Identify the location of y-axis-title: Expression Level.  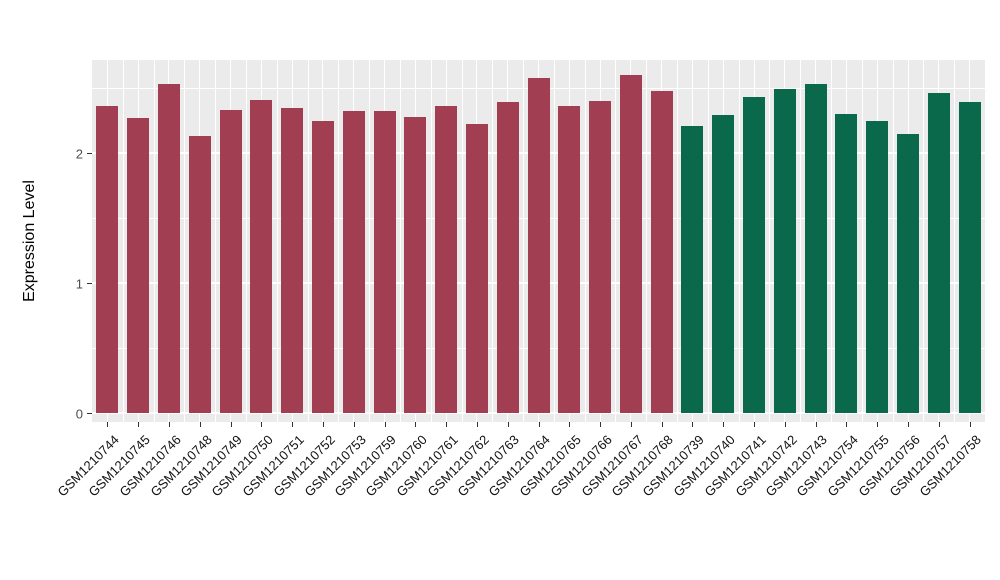
(29, 241).